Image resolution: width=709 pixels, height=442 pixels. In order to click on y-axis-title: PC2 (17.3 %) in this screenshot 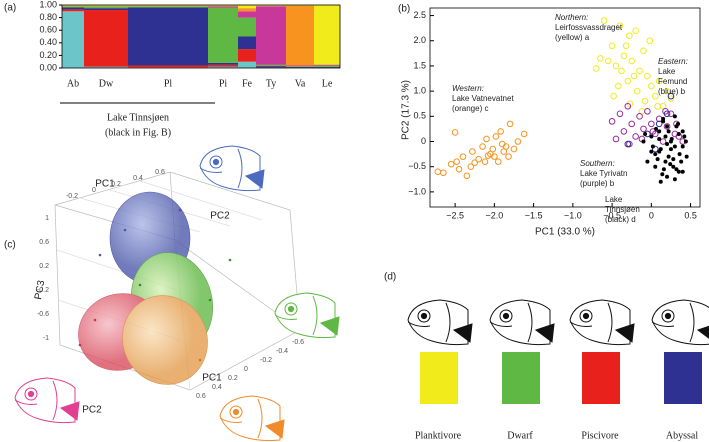, I will do `click(406, 110)`.